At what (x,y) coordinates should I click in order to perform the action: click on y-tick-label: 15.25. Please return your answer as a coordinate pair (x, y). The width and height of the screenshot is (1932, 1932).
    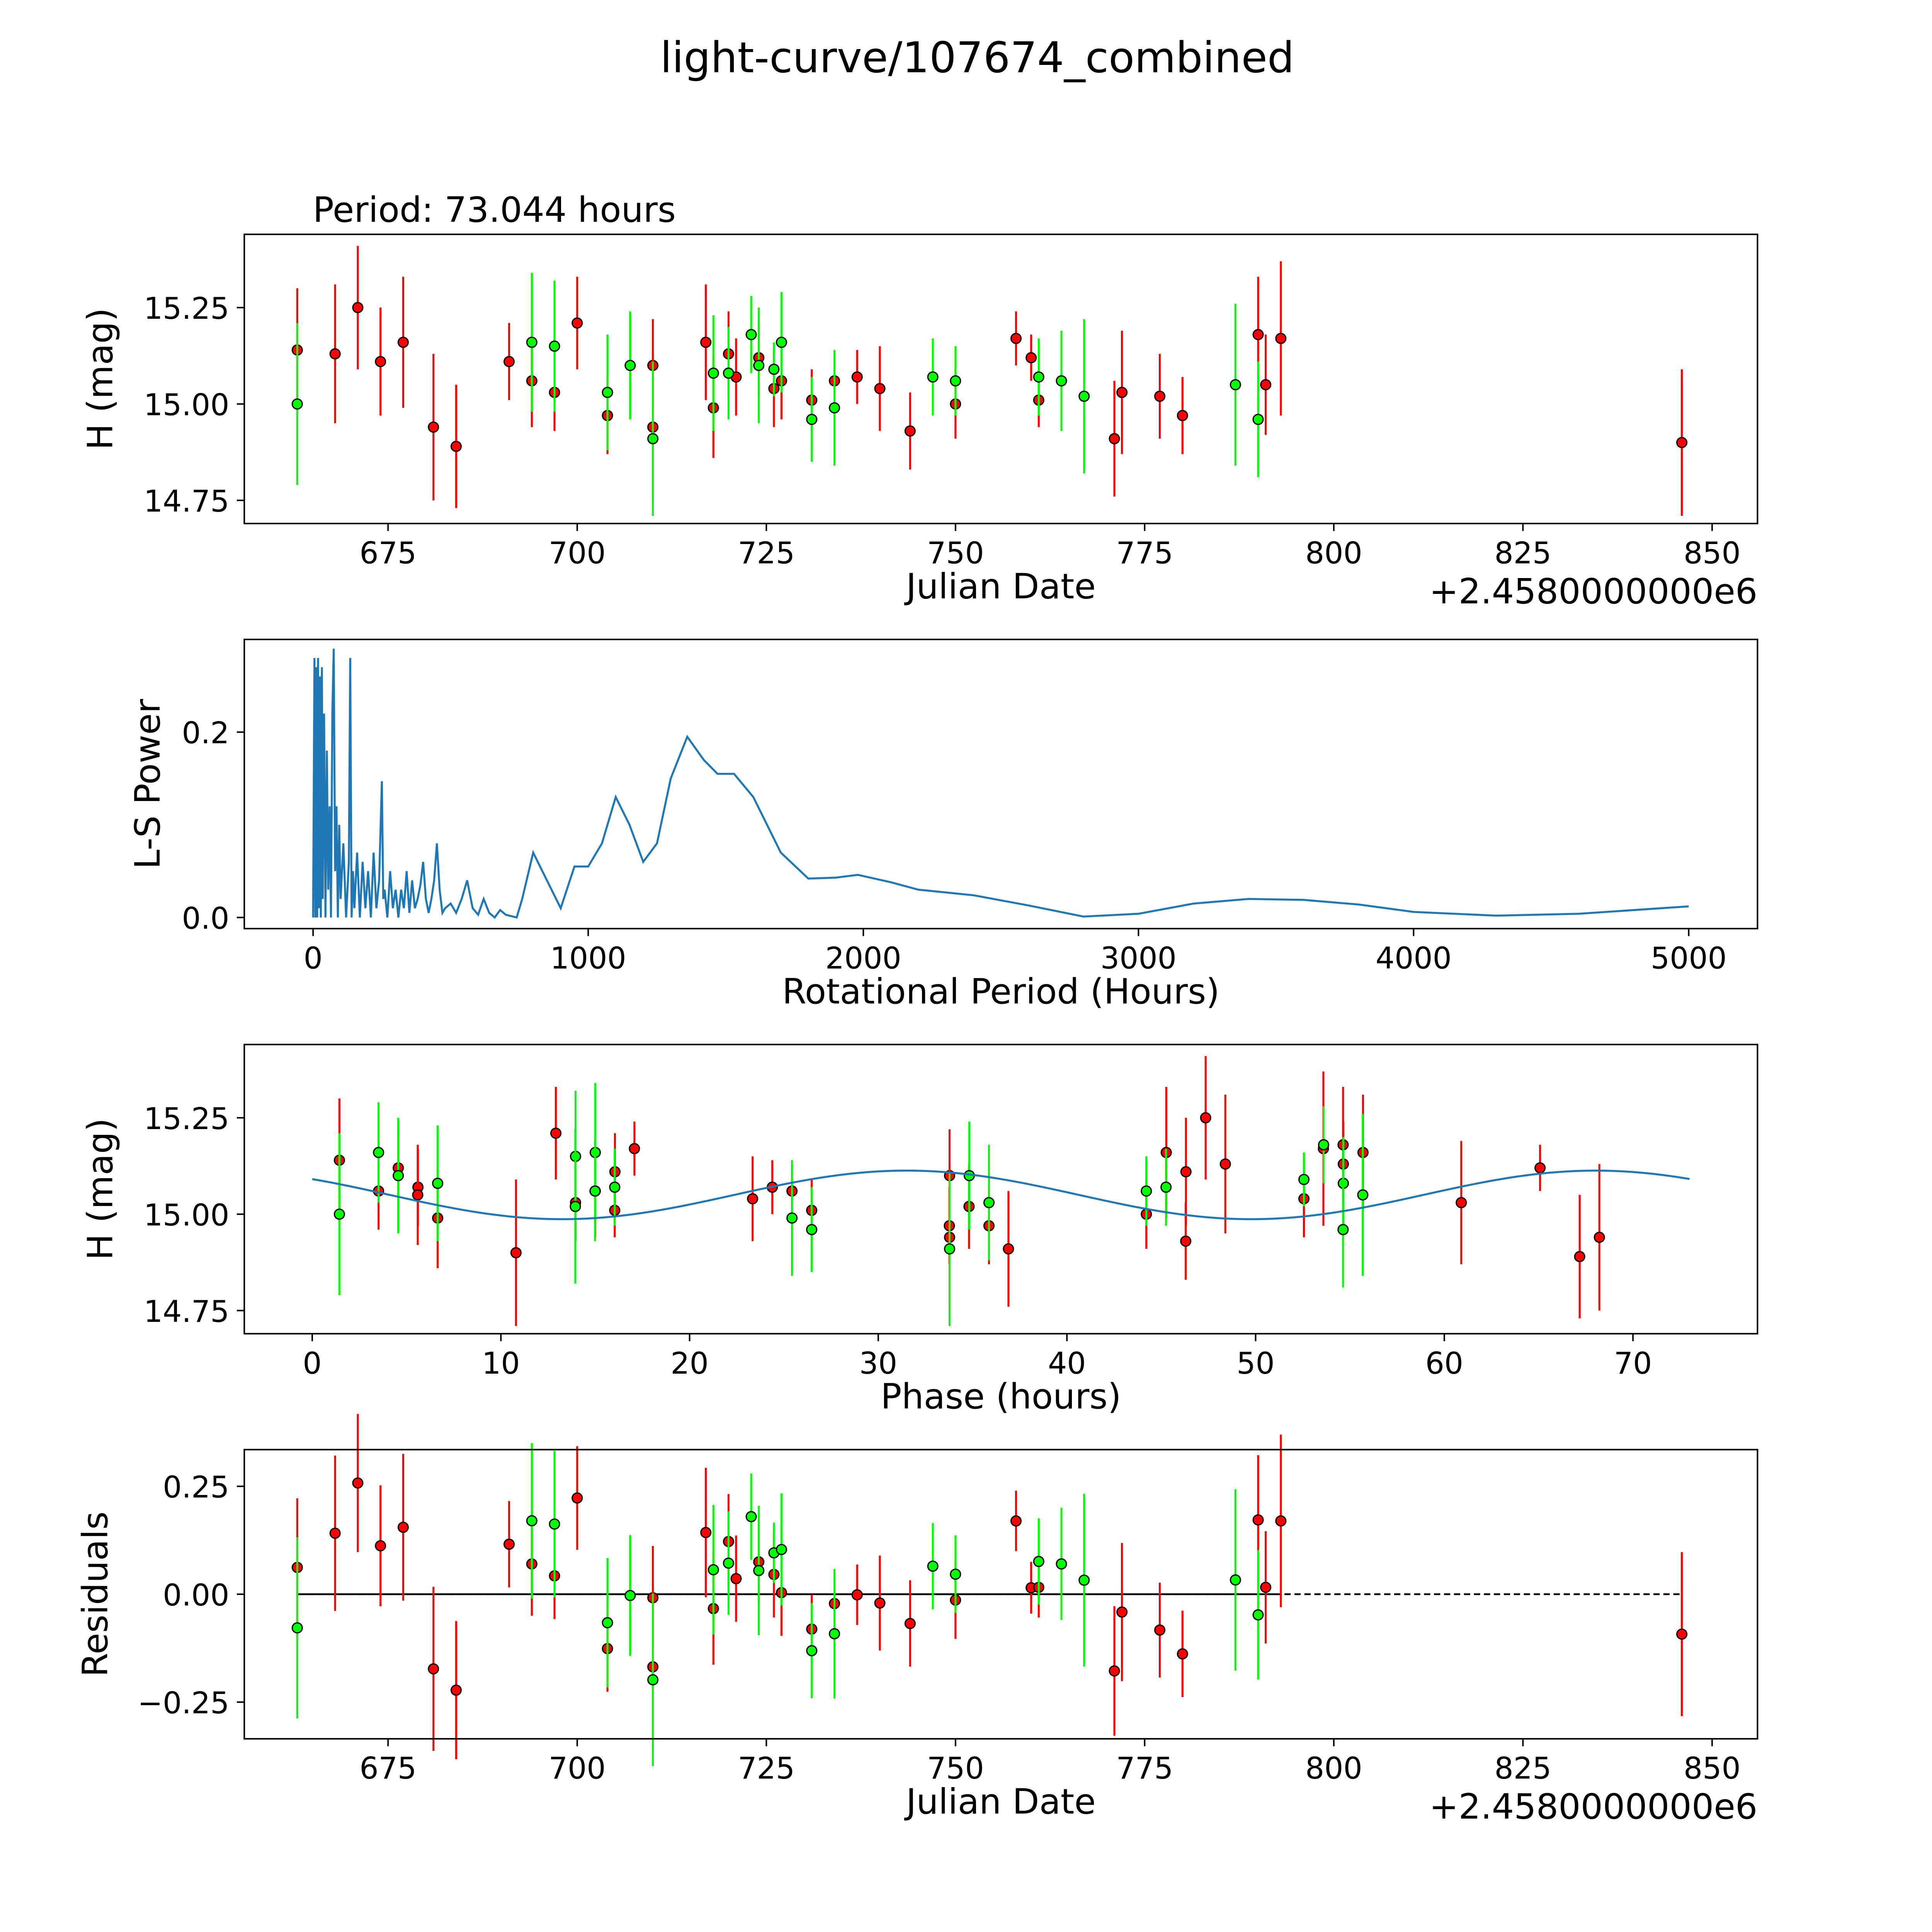
    Looking at the image, I should click on (187, 1119).